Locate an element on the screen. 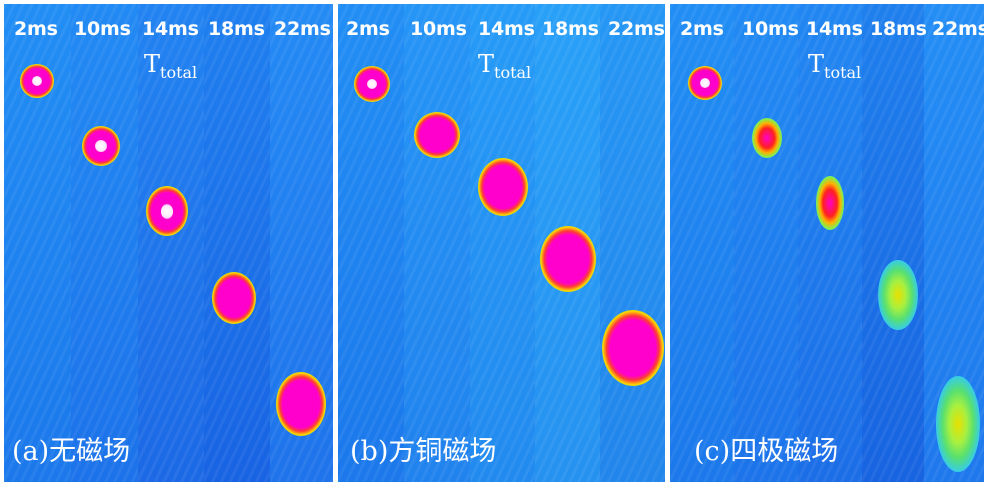  strip-22ms is located at coordinates (632, 243).